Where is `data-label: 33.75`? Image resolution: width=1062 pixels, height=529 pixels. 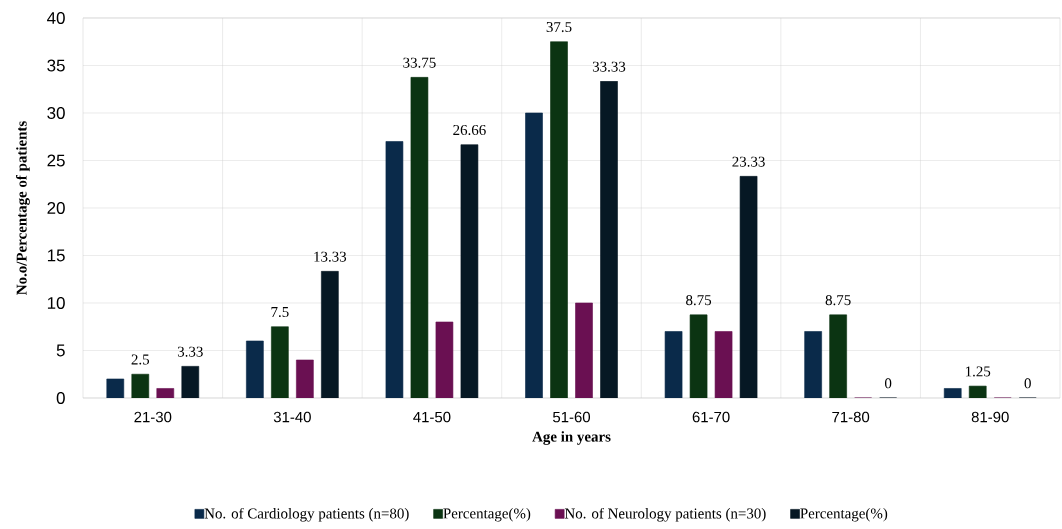
data-label: 33.75 is located at coordinates (419, 62).